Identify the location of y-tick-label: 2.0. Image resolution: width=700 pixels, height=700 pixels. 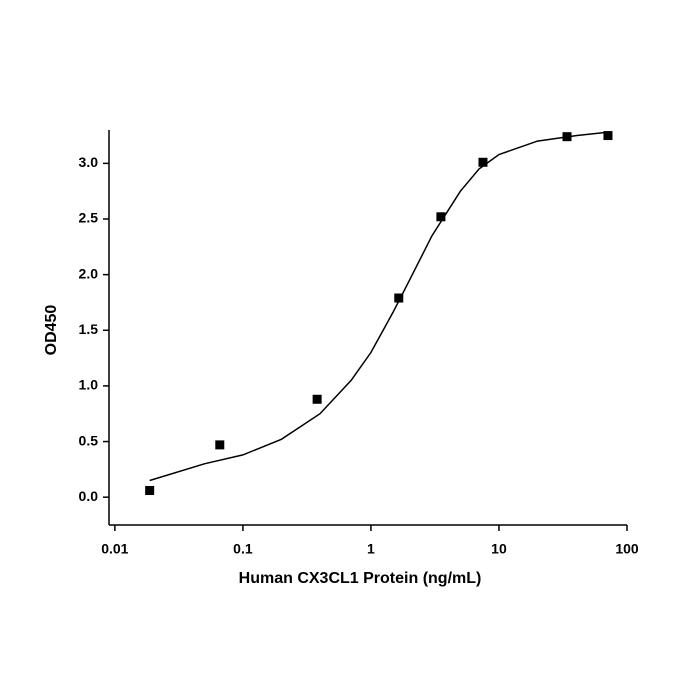
(89, 273).